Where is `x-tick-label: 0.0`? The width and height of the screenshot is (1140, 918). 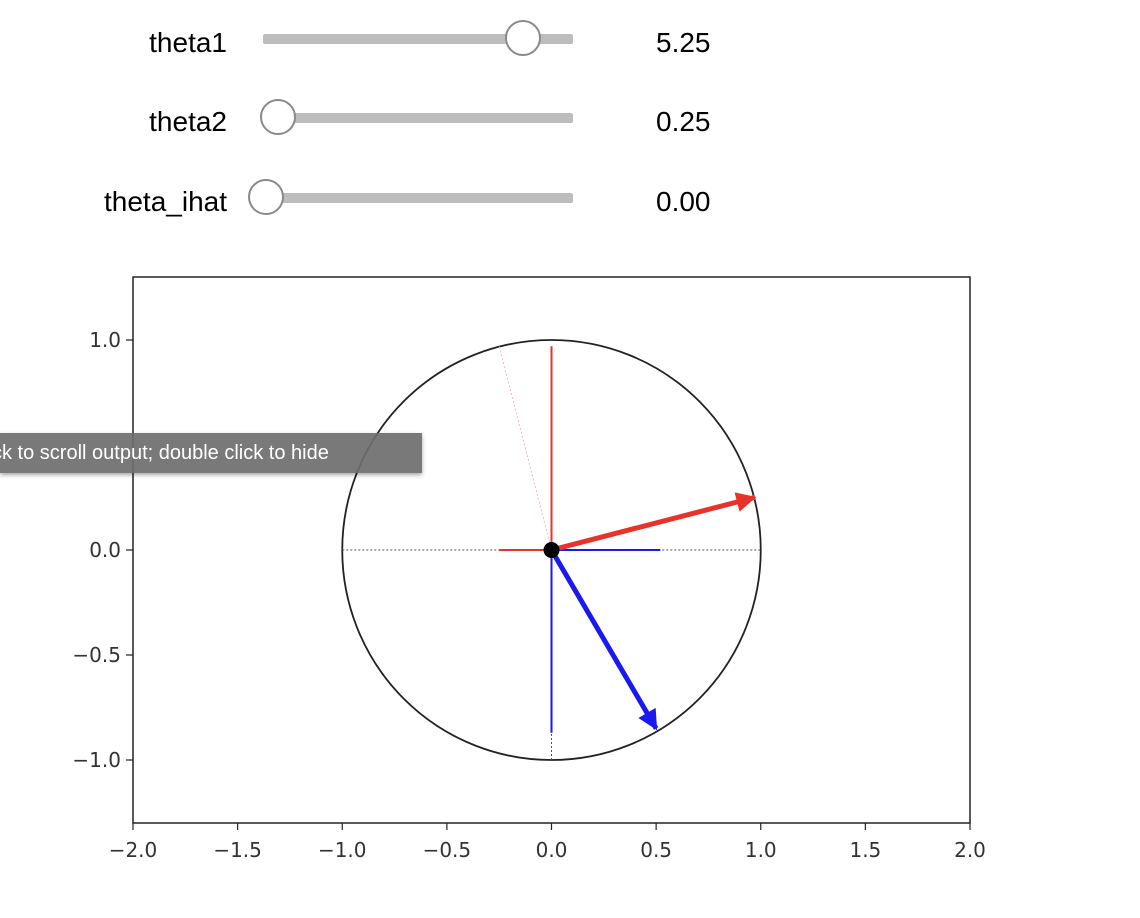
x-tick-label: 0.0 is located at coordinates (552, 850).